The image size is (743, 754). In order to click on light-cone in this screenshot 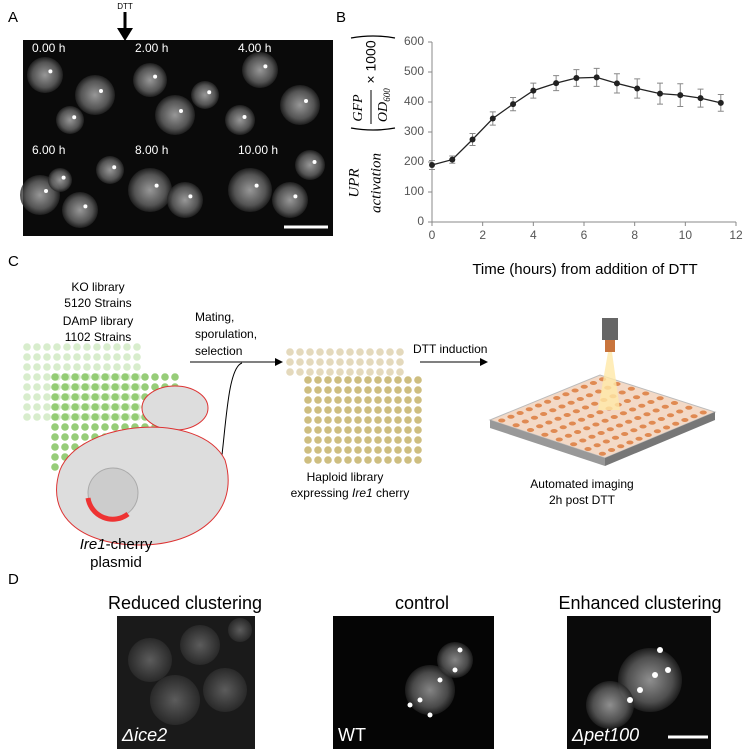, I will do `click(609, 381)`.